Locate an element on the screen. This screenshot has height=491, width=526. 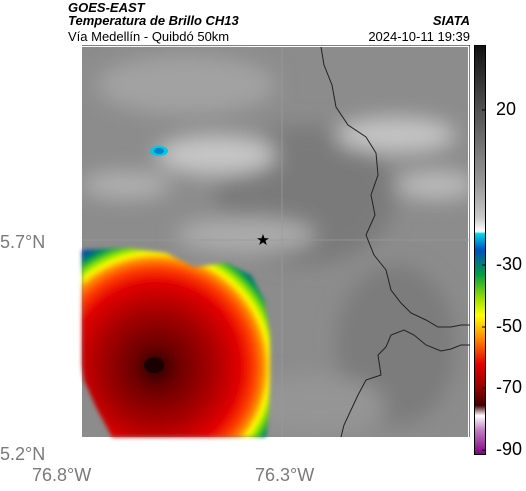
colorbar-tick-minus-70: -70 is located at coordinates (509, 387).